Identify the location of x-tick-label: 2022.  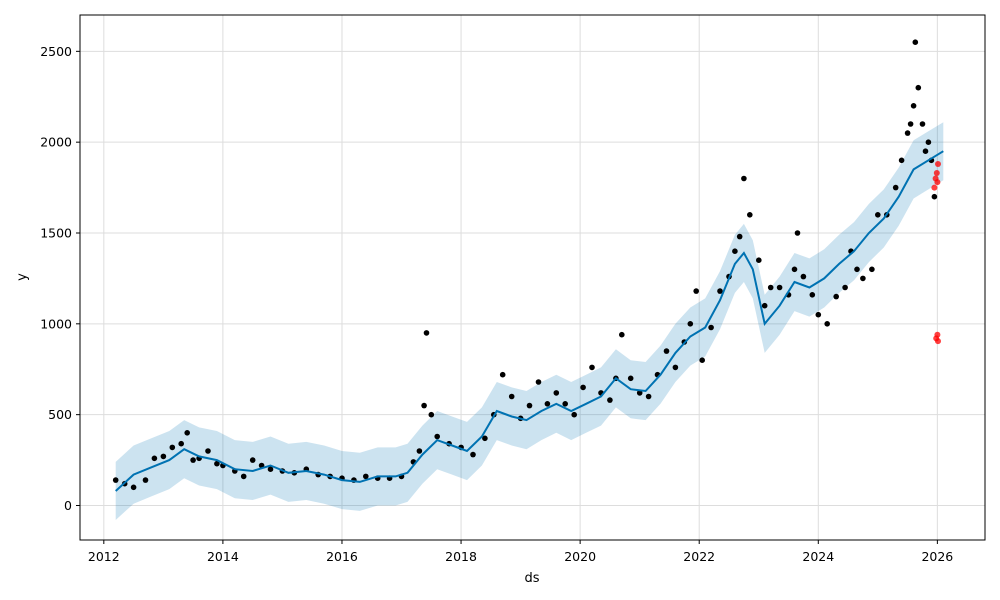
(699, 556).